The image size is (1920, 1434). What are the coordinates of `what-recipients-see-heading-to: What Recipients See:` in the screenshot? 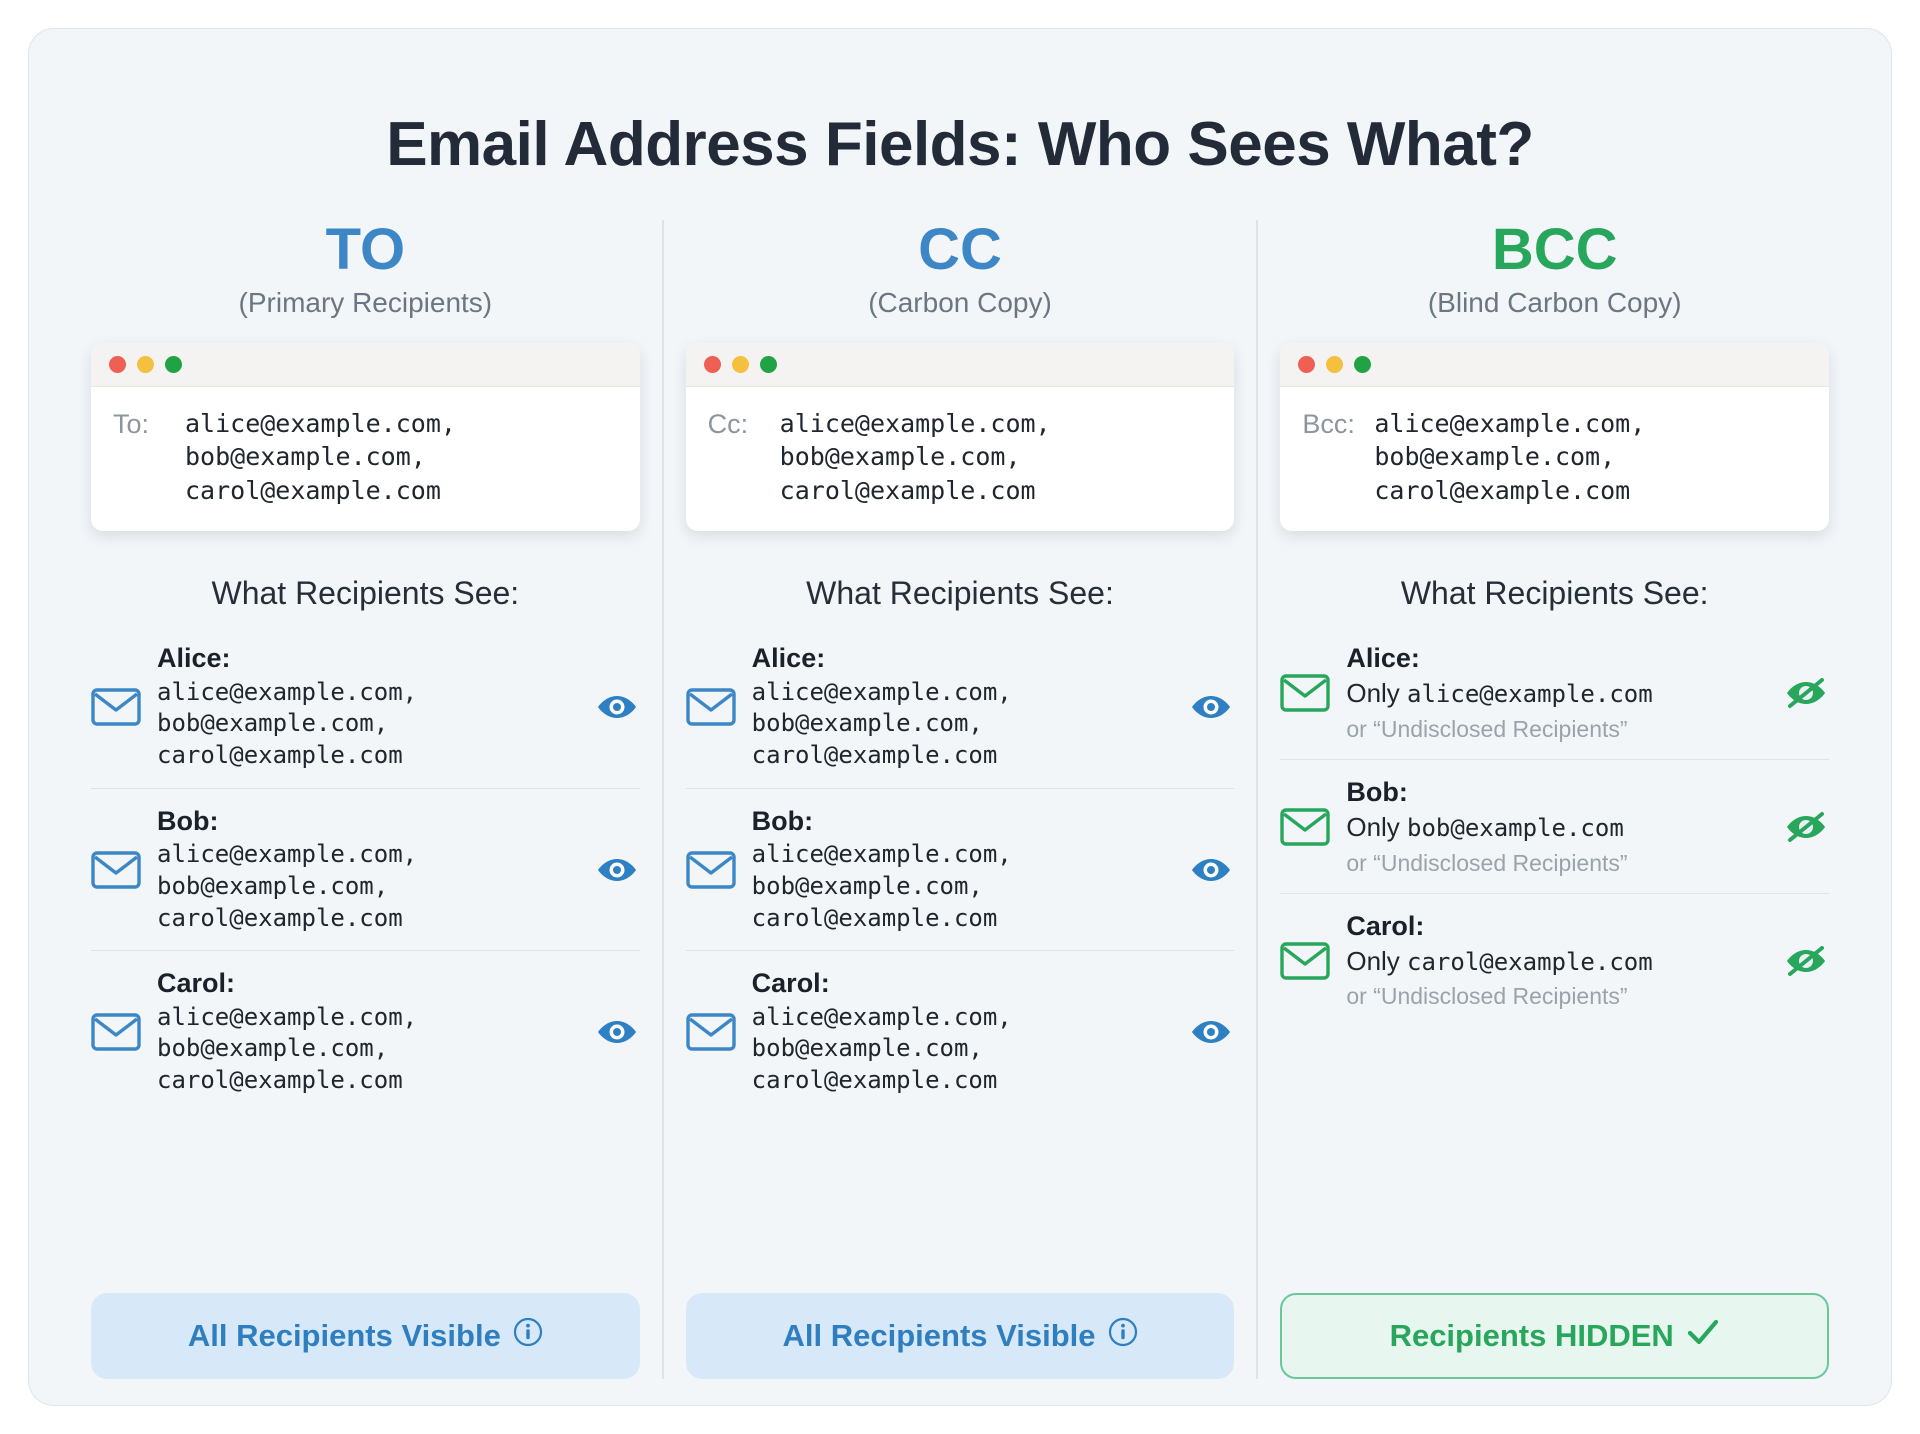 It's located at (365, 593).